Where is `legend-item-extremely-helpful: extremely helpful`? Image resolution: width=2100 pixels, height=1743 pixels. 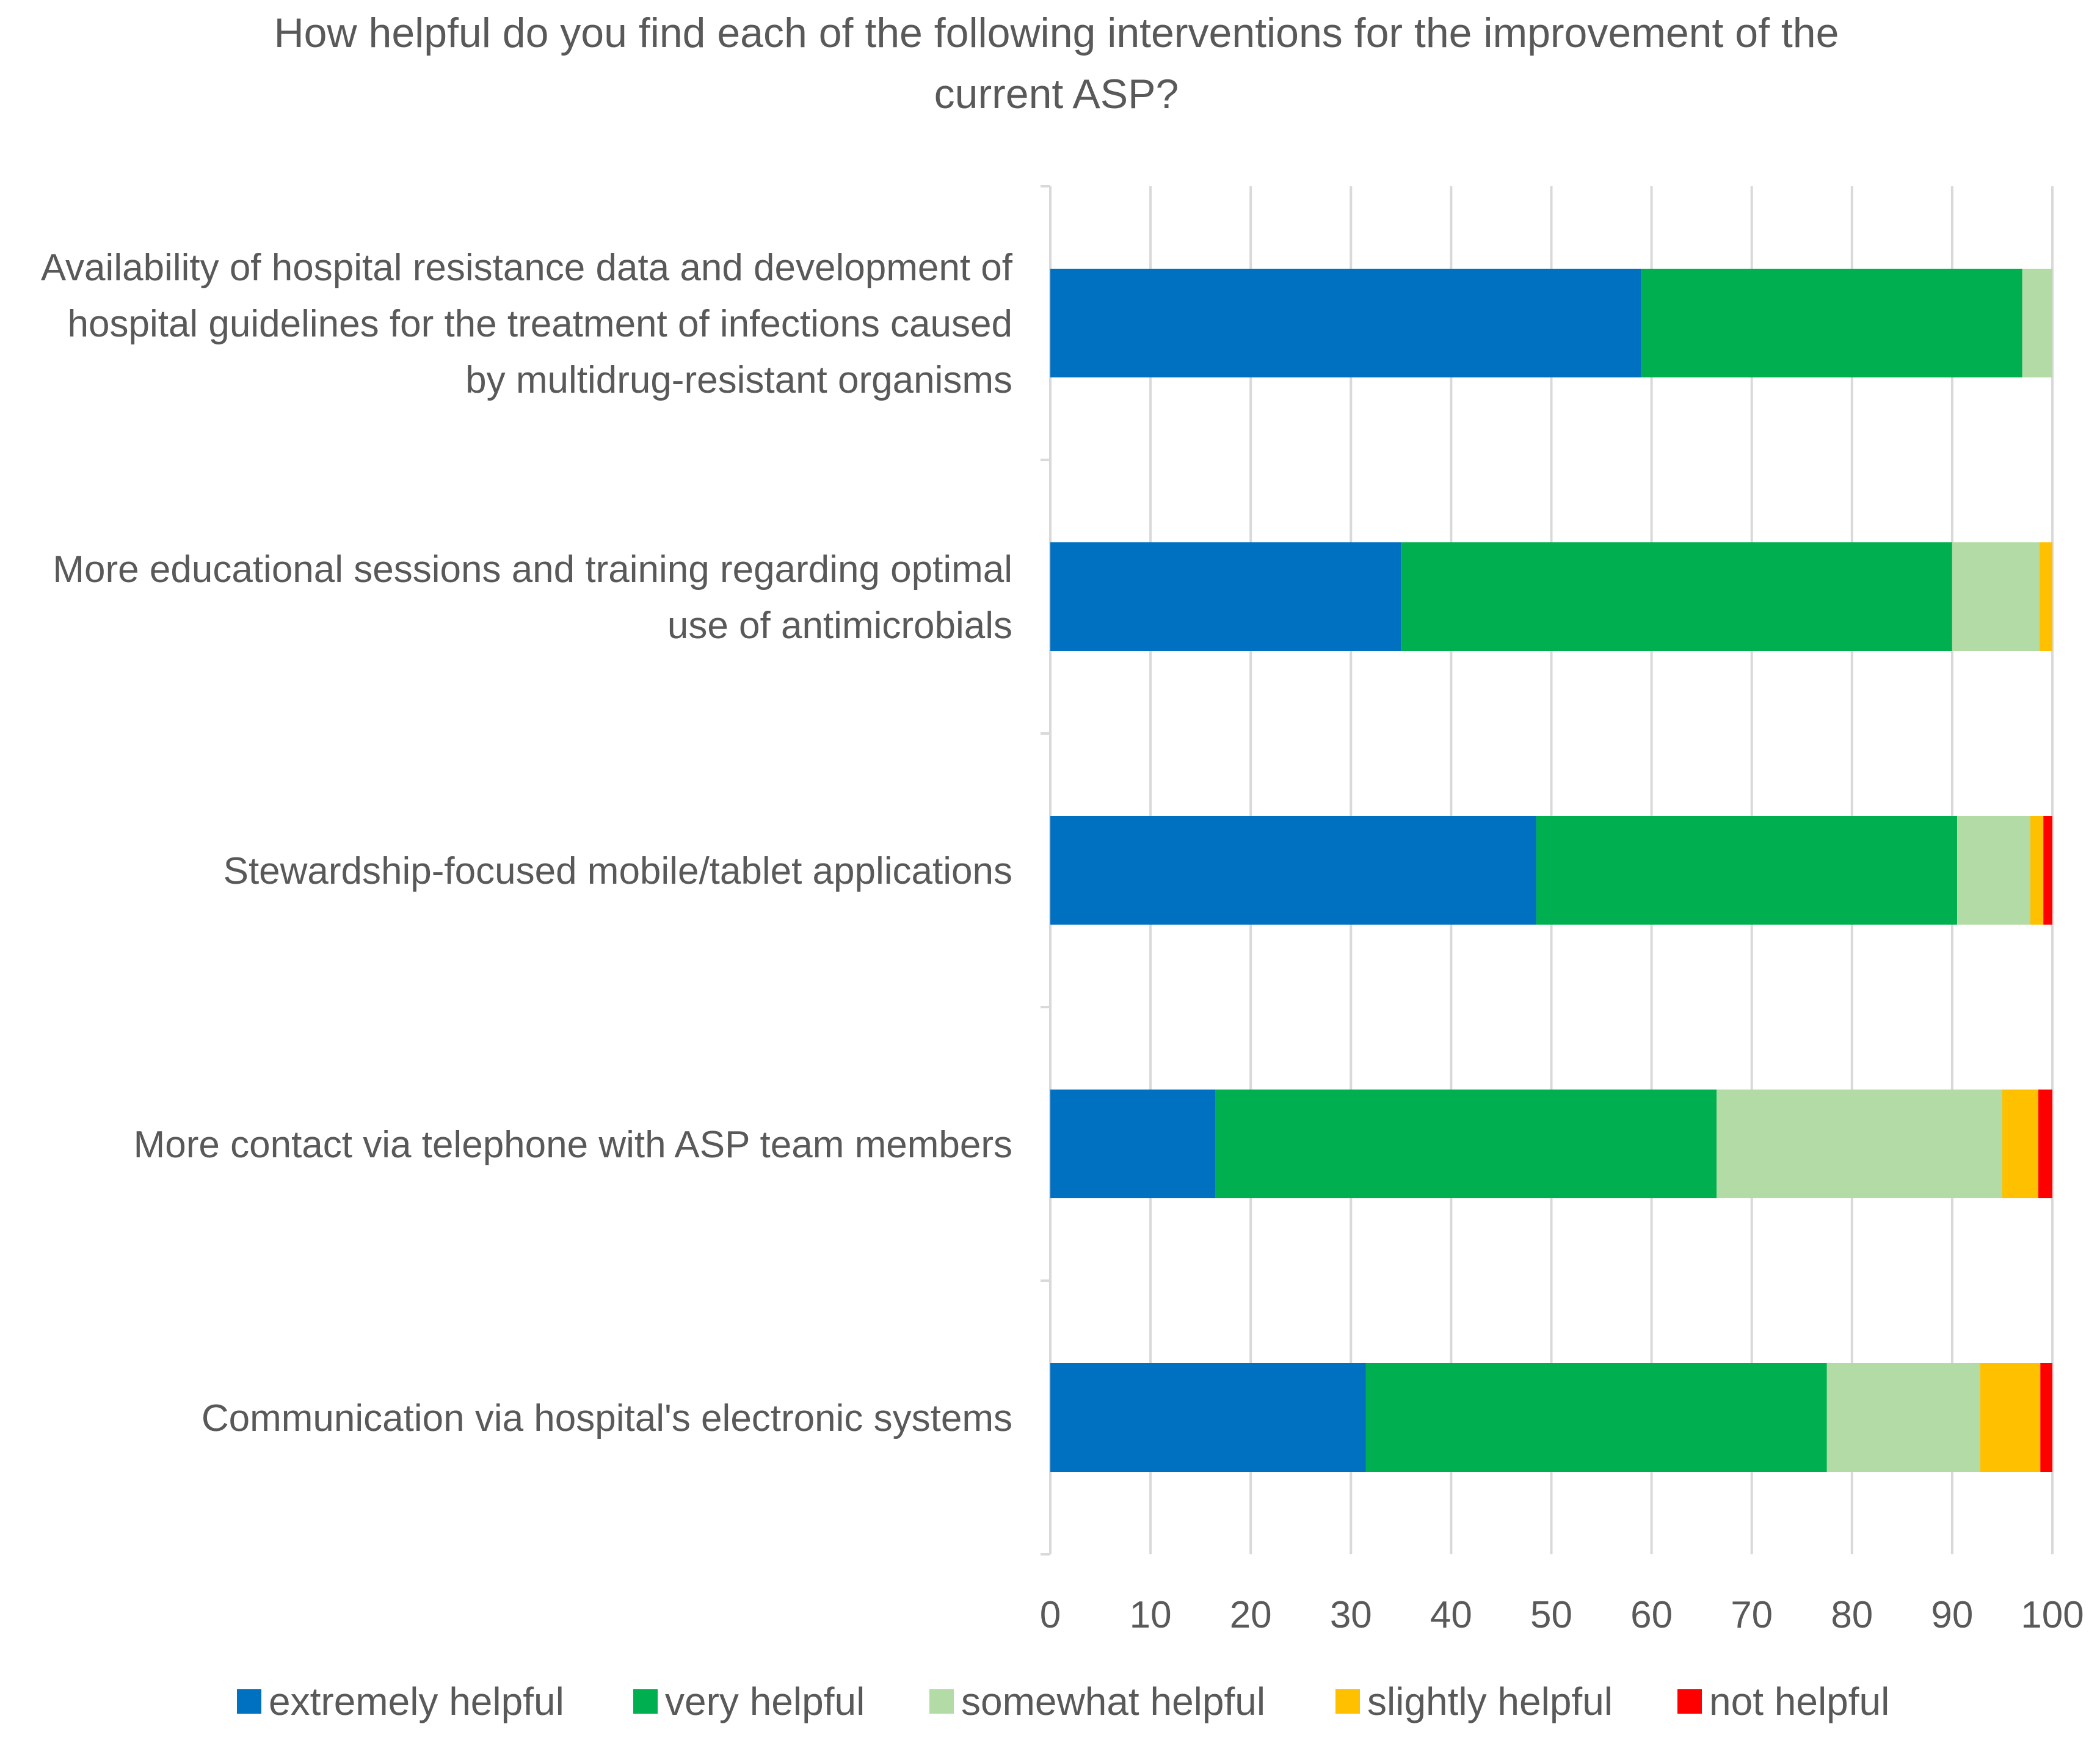 legend-item-extremely-helpful: extremely helpful is located at coordinates (400, 1701).